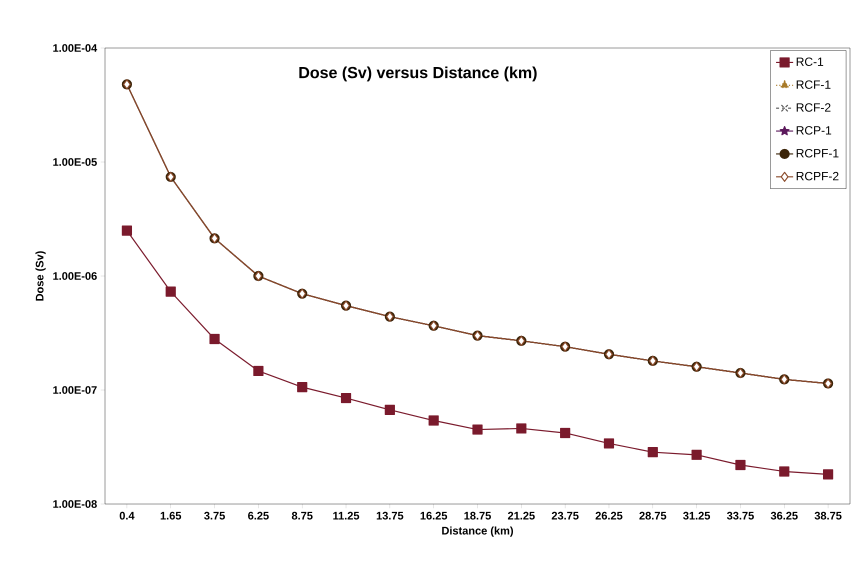 The image size is (857, 566). Describe the element at coordinates (565, 516) in the screenshot. I see `x-tick-label: 23.75` at that location.